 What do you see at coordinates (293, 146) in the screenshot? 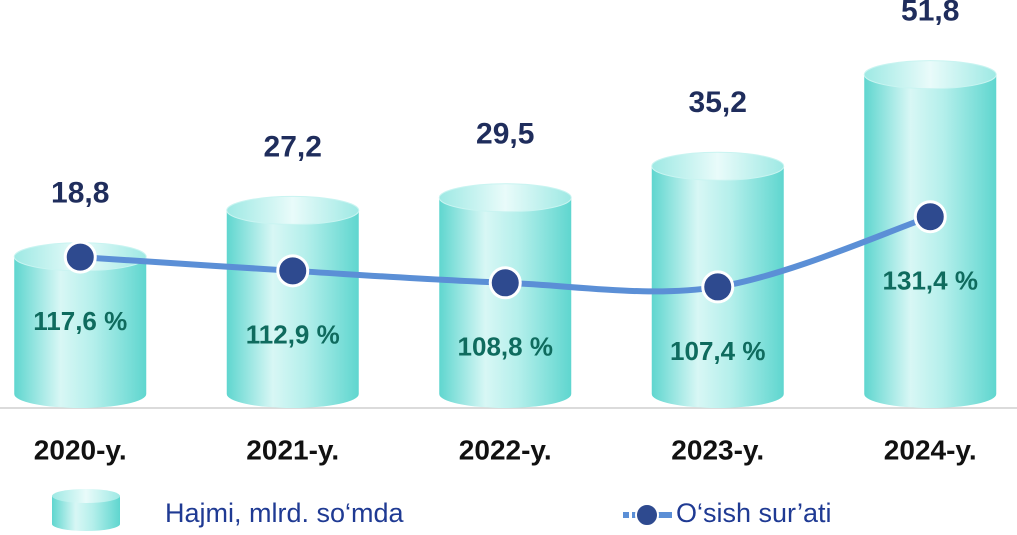
I see `bar-value-label: 27,2` at bounding box center [293, 146].